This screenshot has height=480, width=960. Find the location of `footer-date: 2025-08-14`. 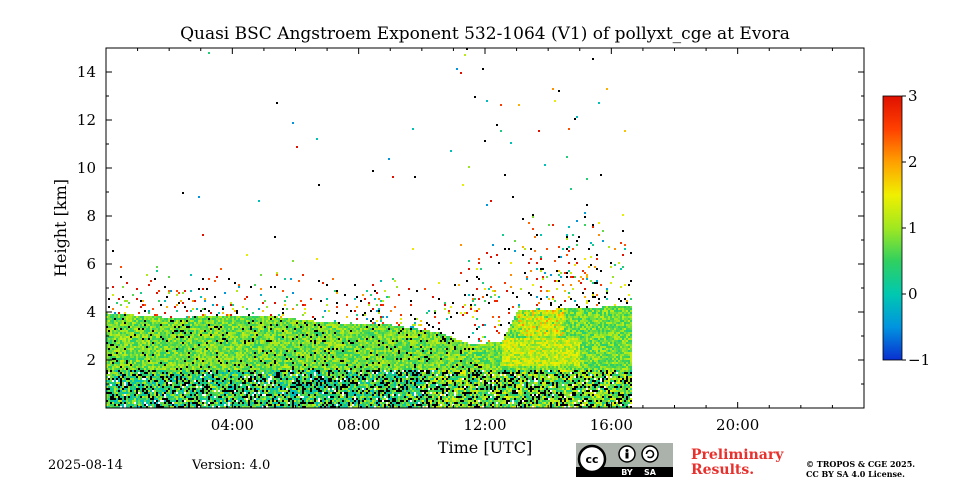

footer-date: 2025-08-14 is located at coordinates (85, 465).